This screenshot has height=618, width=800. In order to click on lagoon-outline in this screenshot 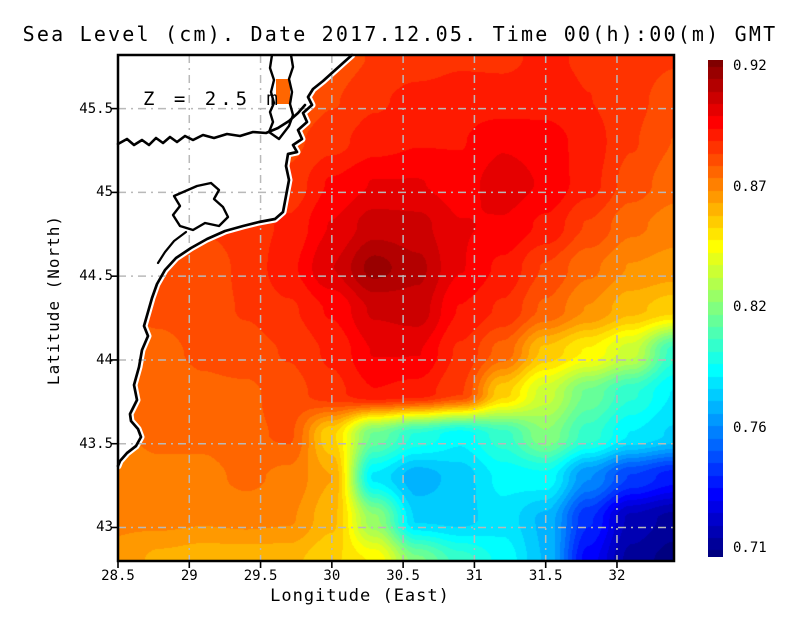, I will do `click(200, 206)`.